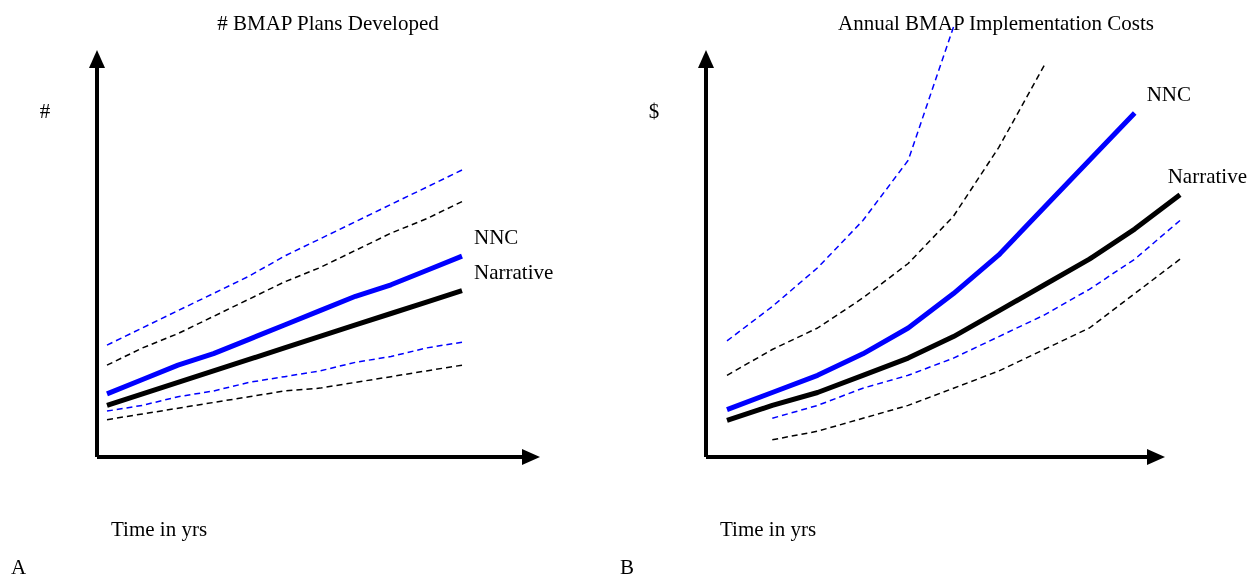 Image resolution: width=1257 pixels, height=580 pixels. Describe the element at coordinates (654, 111) in the screenshot. I see `y-axis-title: $` at that location.